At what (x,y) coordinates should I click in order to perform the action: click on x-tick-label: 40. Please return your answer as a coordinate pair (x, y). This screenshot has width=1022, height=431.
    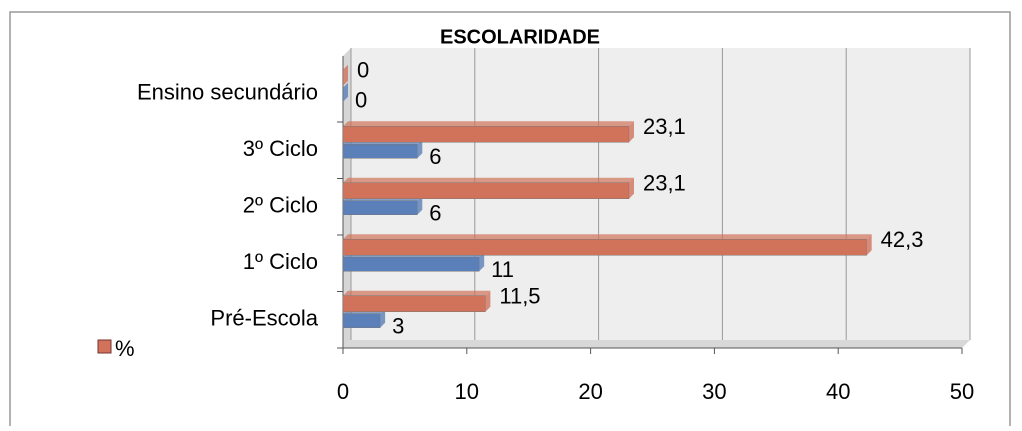
    Looking at the image, I should click on (838, 391).